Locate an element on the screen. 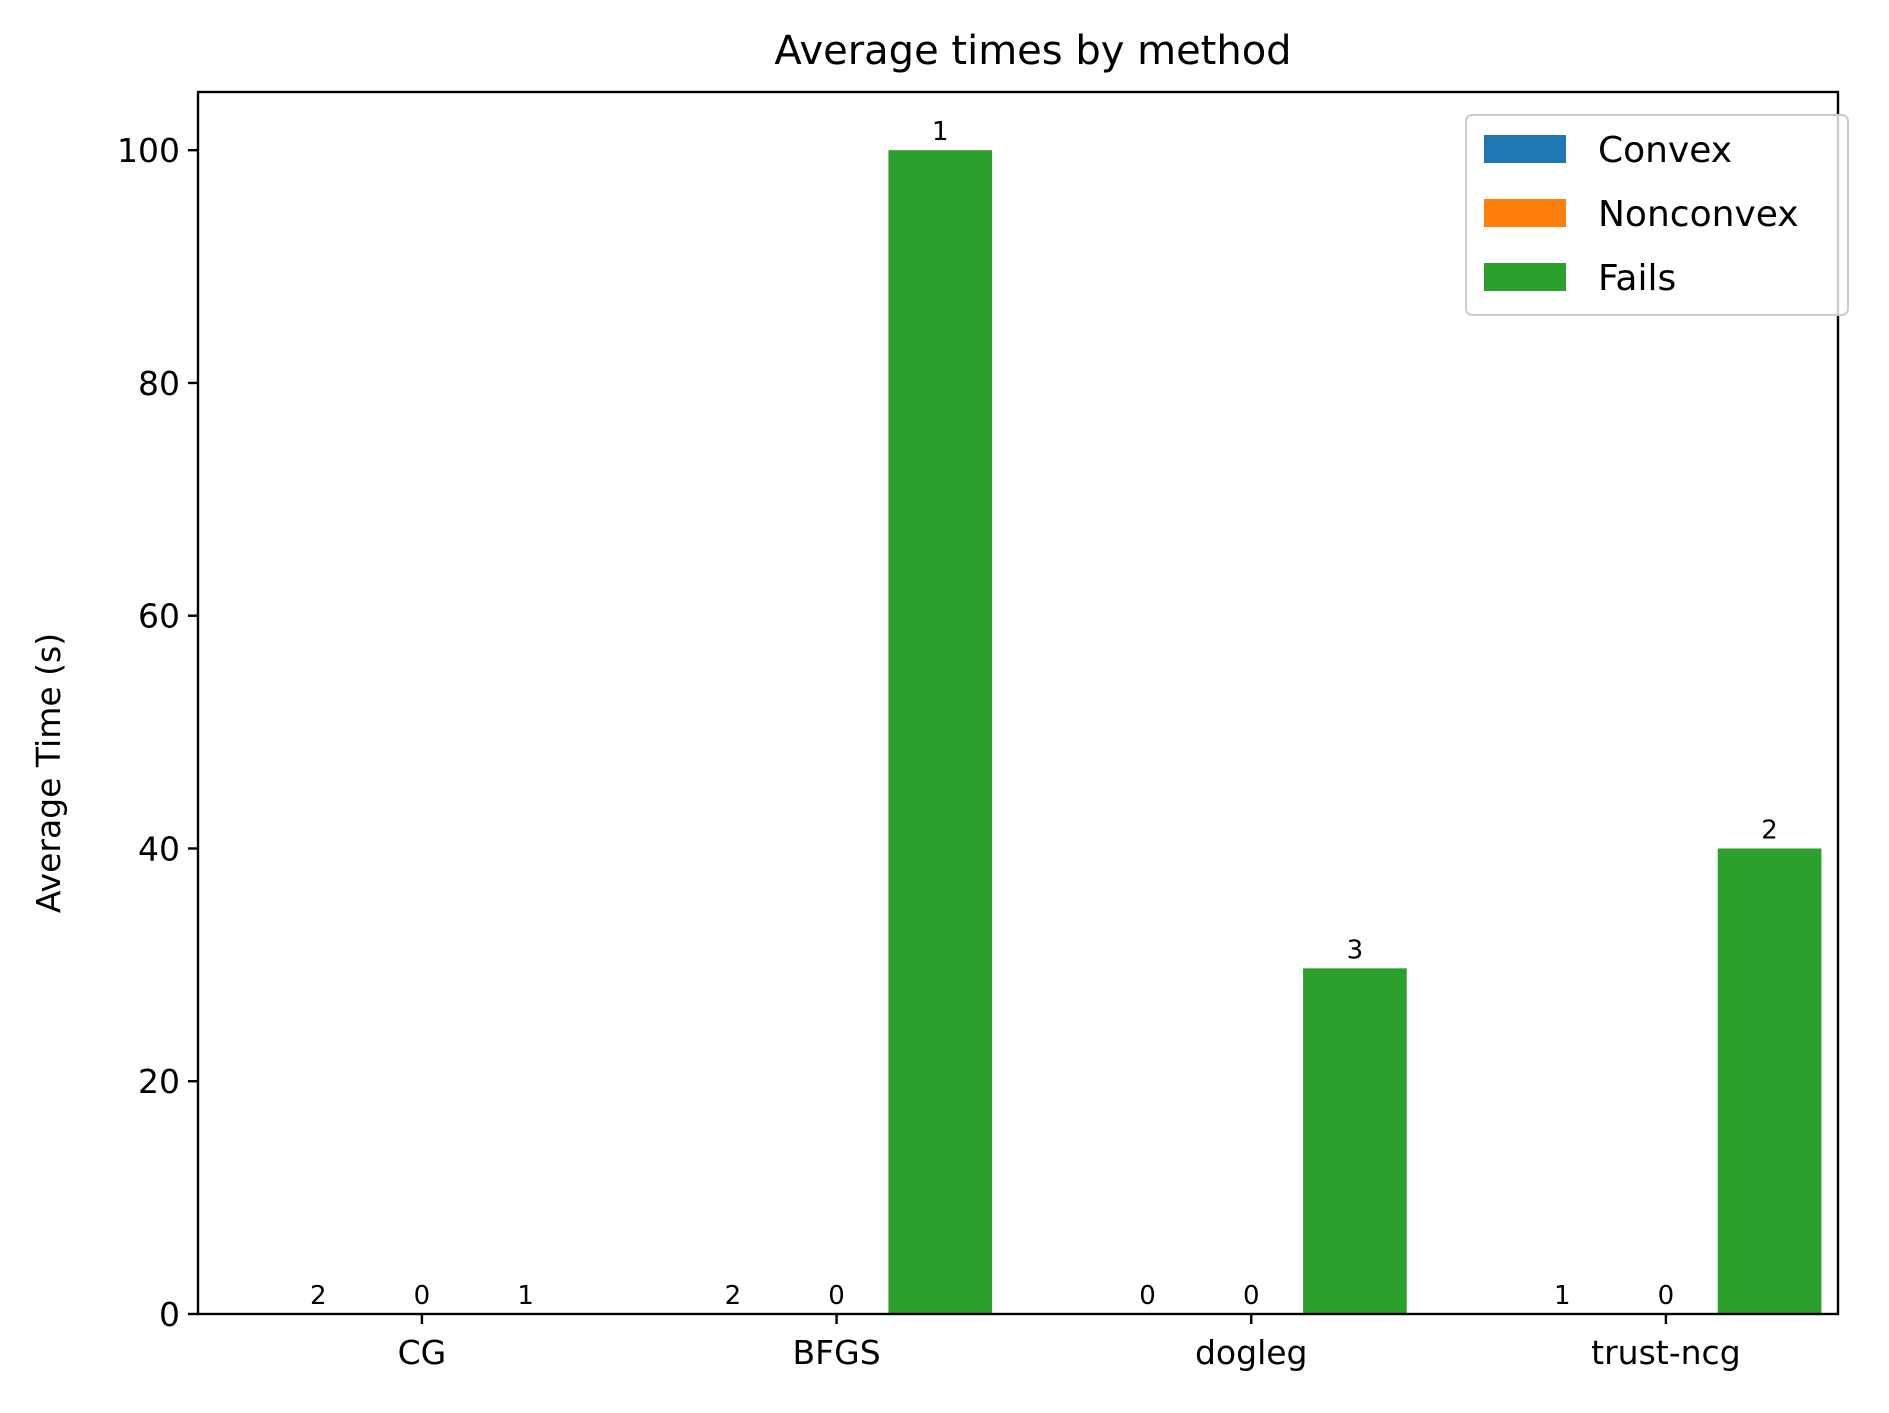  bar-fails-dogleg is located at coordinates (1355, 1141).